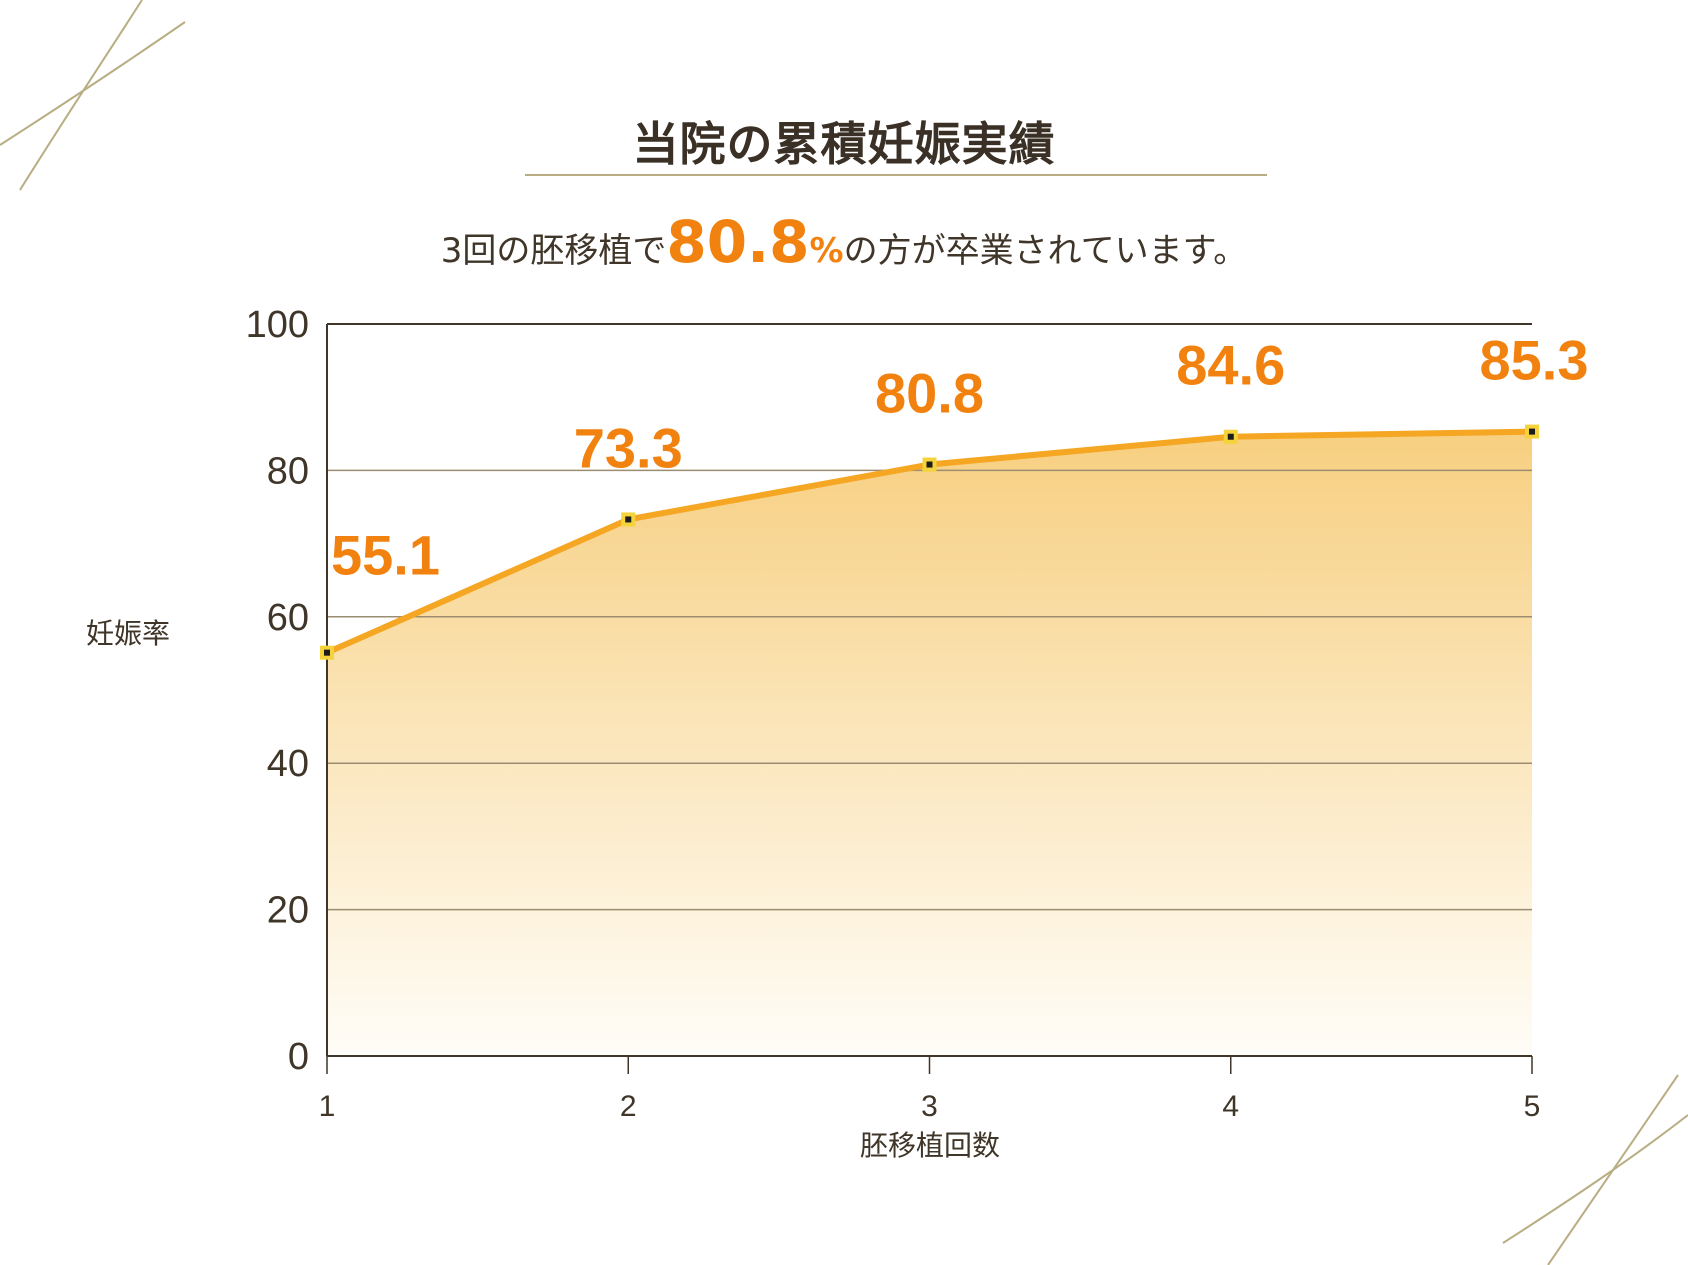 This screenshot has width=1688, height=1265. What do you see at coordinates (288, 471) in the screenshot?
I see `y-tick-label: 80` at bounding box center [288, 471].